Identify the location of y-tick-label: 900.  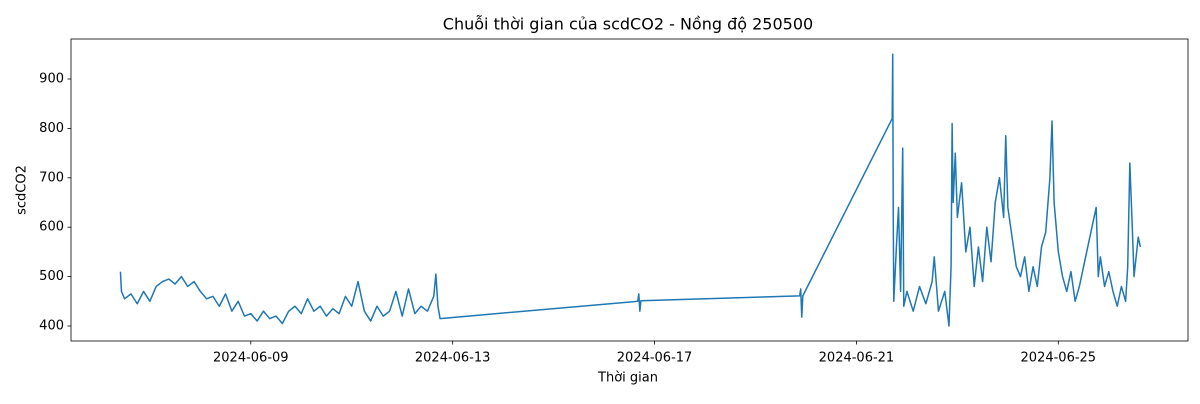
(51, 79).